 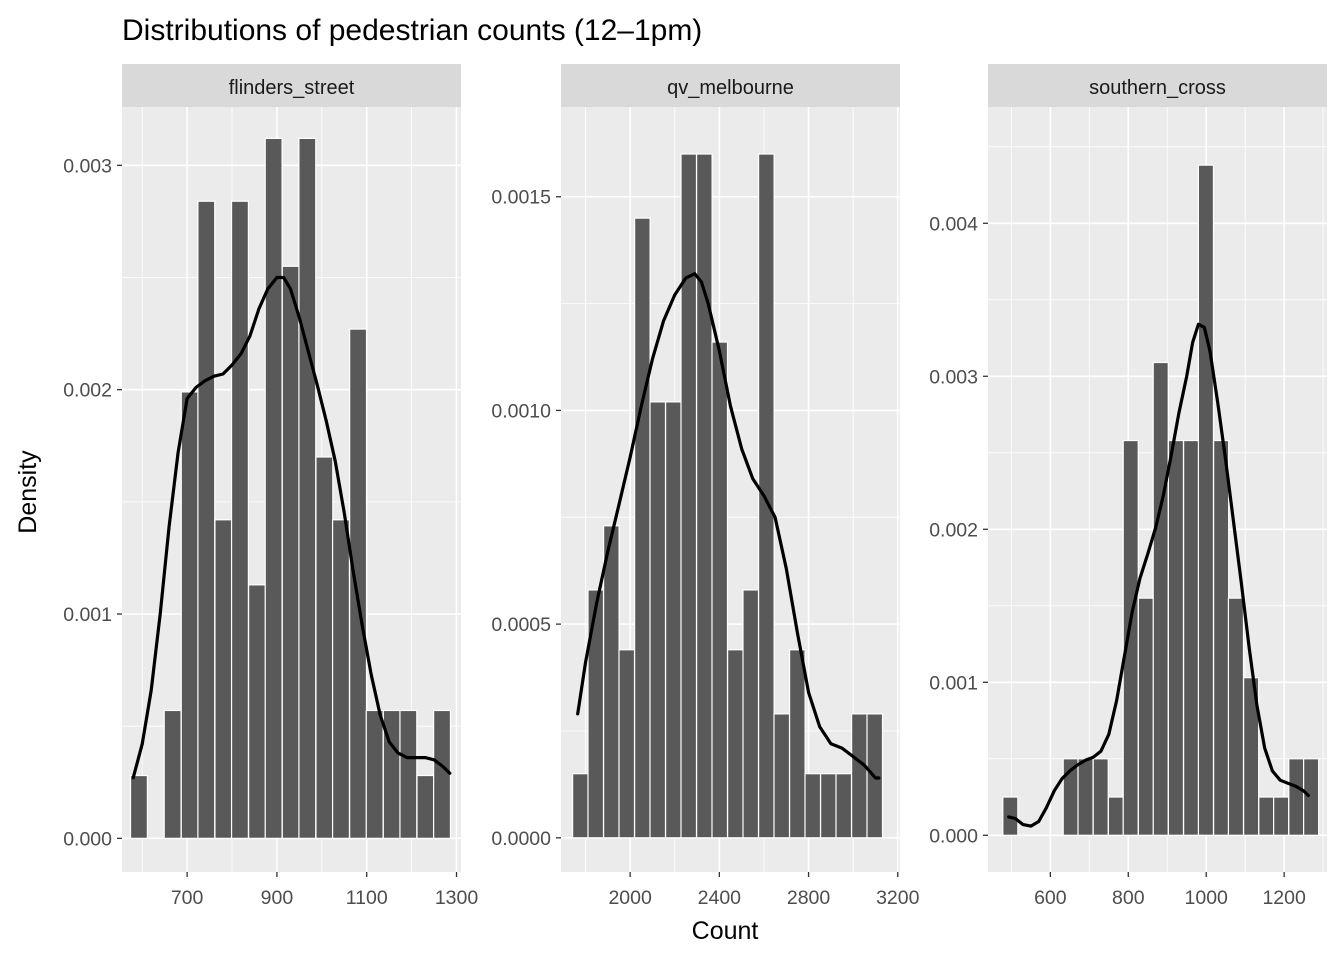 I want to click on facet-strip-label: flinders_street, so click(x=292, y=88).